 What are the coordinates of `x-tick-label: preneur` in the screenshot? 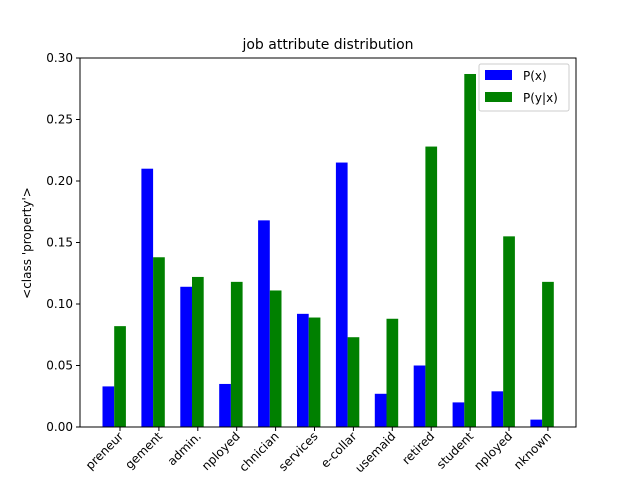 It's located at (104, 450).